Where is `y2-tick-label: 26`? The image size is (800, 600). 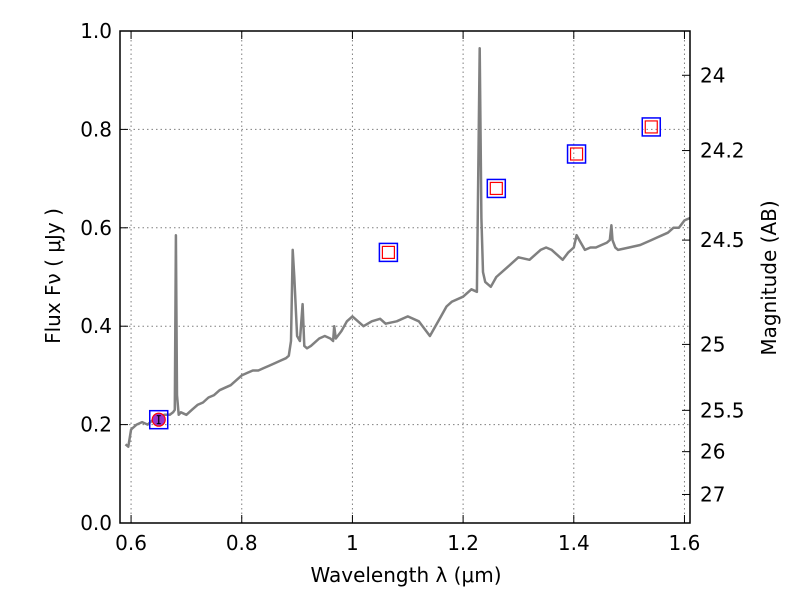 y2-tick-label: 26 is located at coordinates (712, 452).